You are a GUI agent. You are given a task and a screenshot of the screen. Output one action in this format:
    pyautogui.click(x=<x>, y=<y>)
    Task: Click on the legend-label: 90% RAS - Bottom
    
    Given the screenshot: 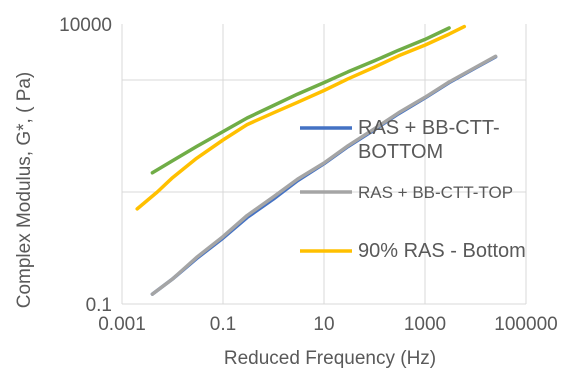 What is the action you would take?
    pyautogui.click(x=442, y=251)
    